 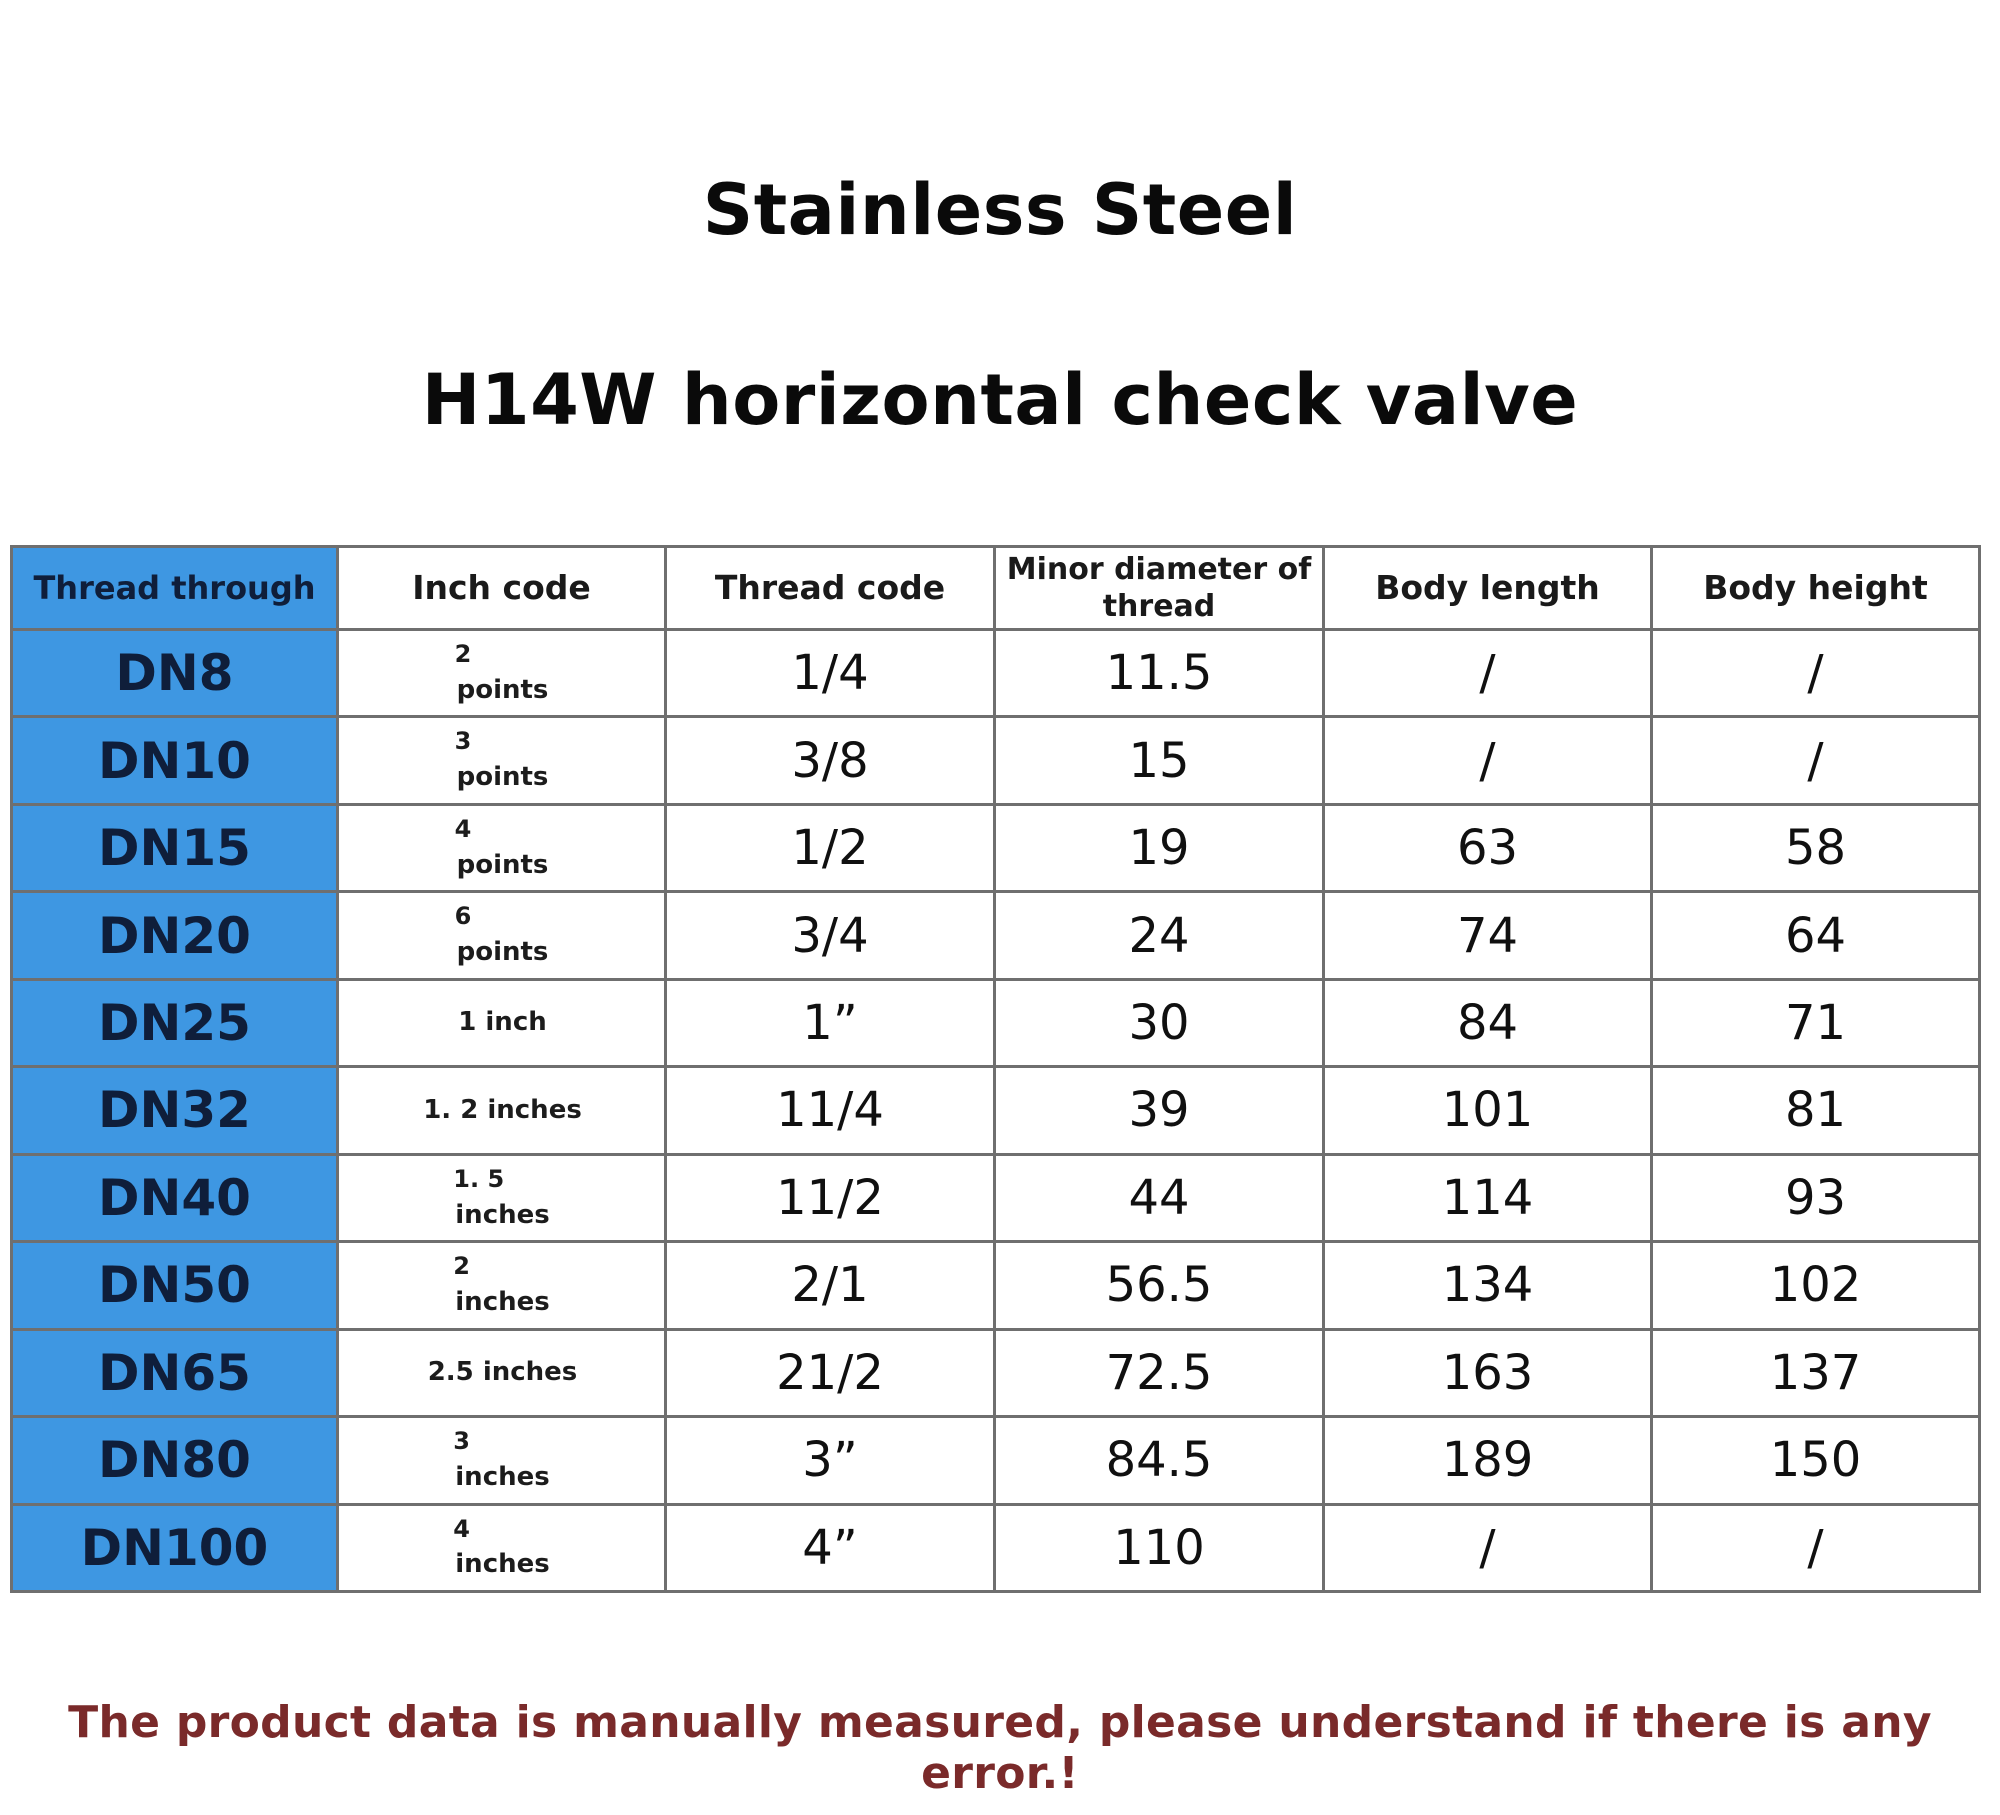 I want to click on cell-minor-diameter: 56.5, so click(x=1159, y=1285).